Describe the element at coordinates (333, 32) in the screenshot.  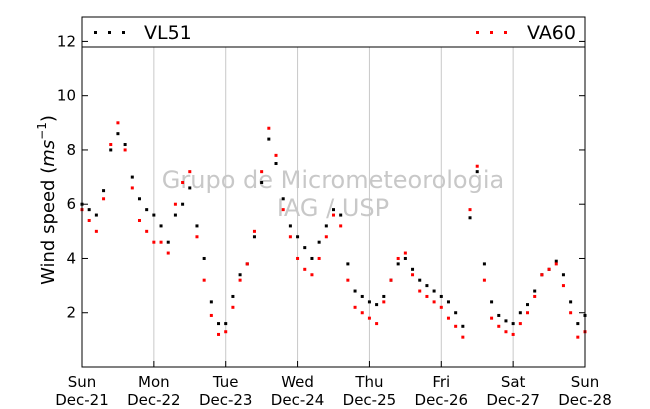
I see `legend-box` at that location.